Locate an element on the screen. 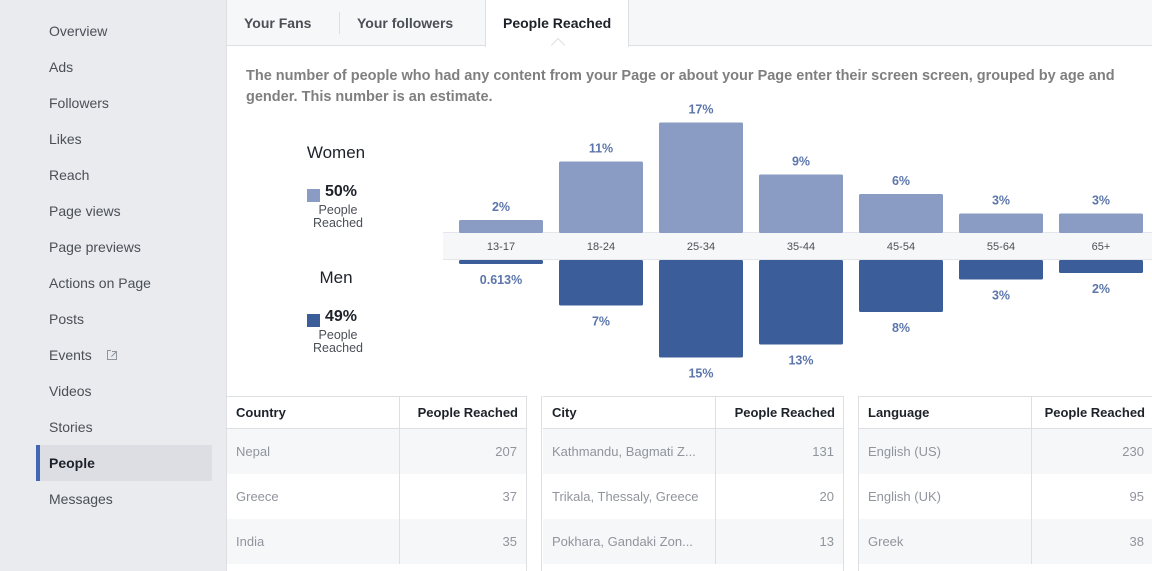 The image size is (1152, 571). age-tick-label: 65+ is located at coordinates (1101, 247).